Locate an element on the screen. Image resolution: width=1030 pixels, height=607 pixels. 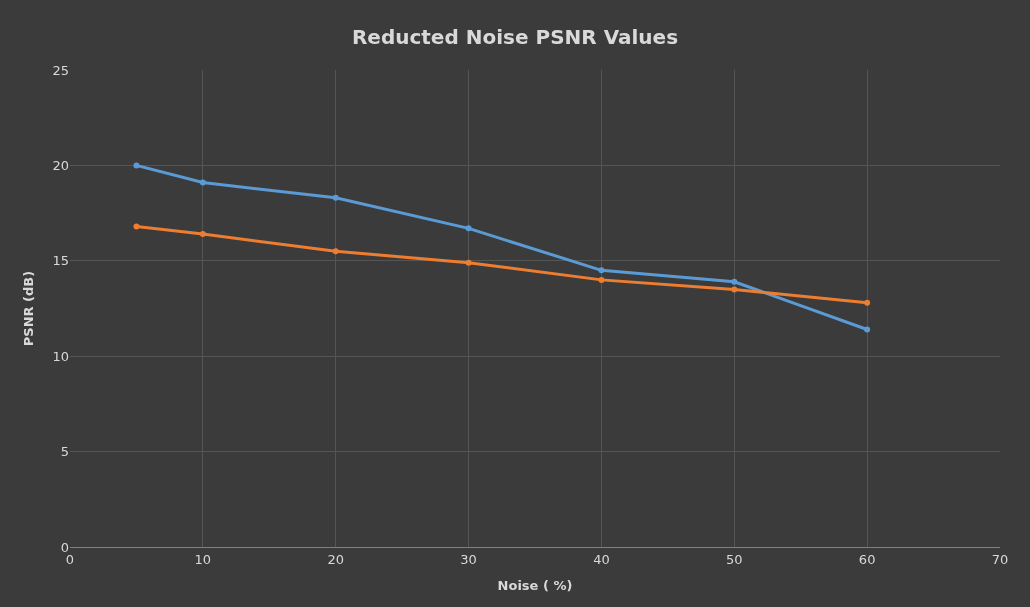
x-tick-label: 10 is located at coordinates (203, 559).